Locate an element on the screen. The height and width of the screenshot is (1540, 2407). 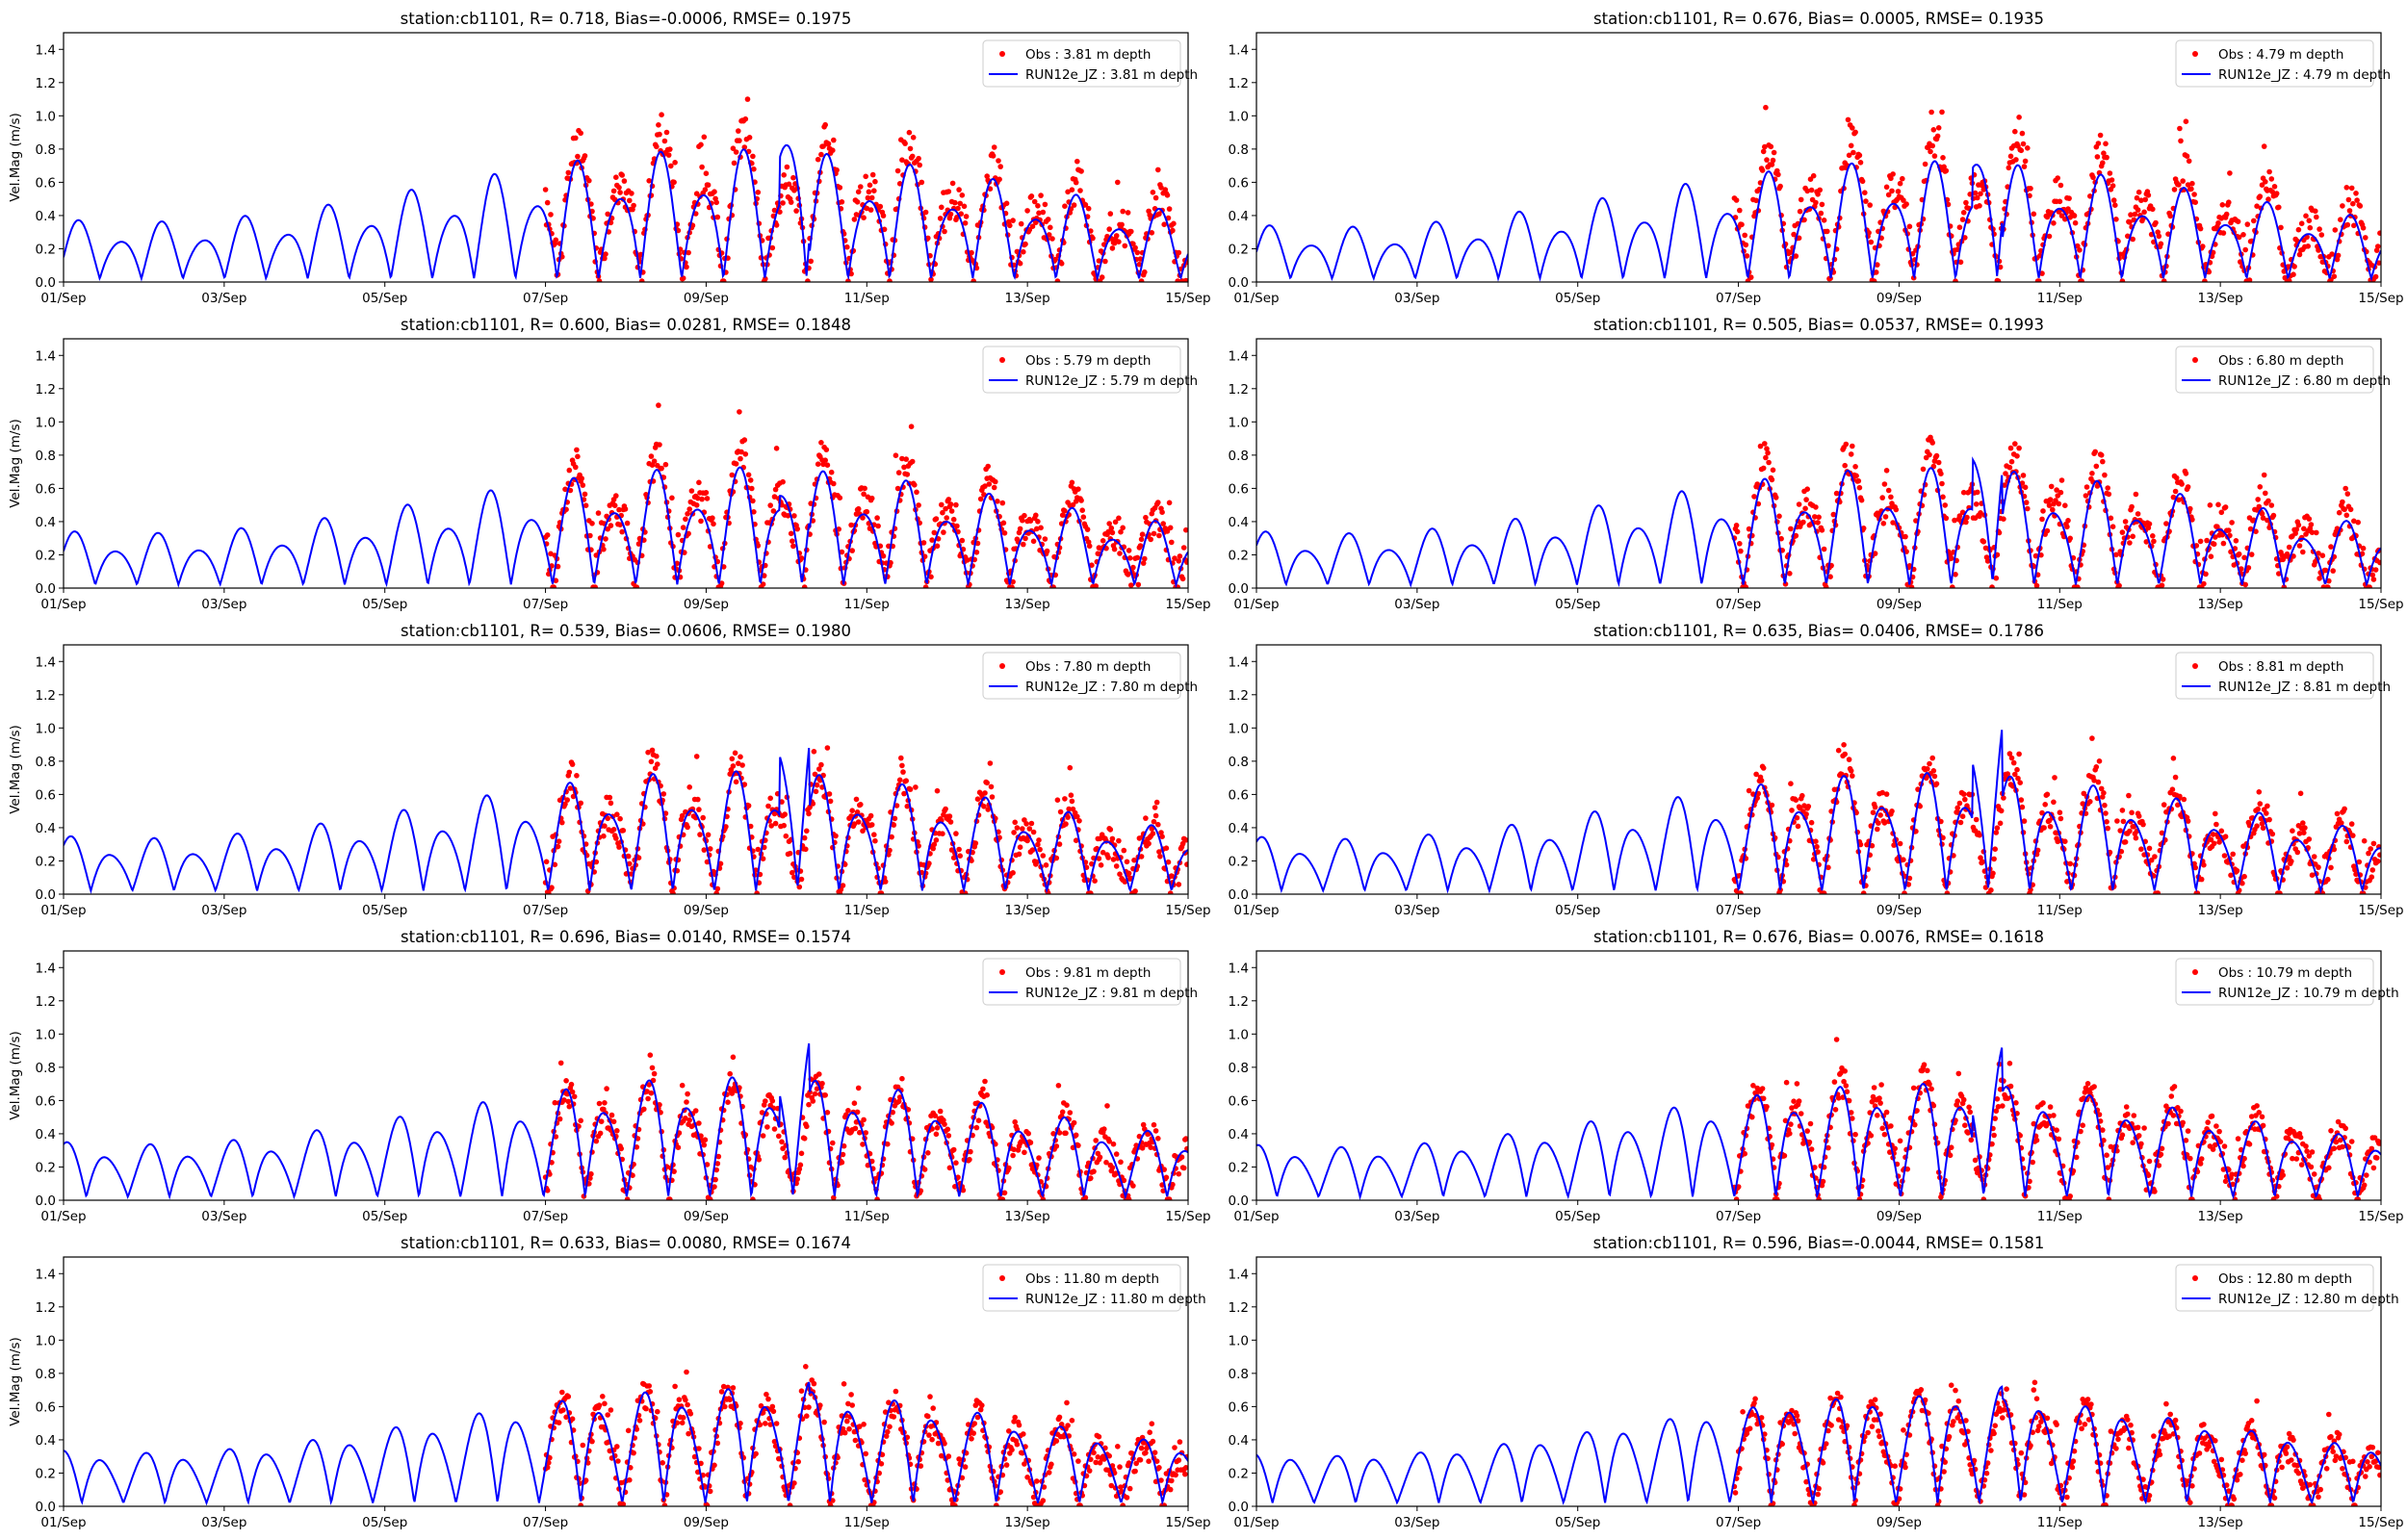
legend-model-label: RUN12e_JZ : 8.81 m depth is located at coordinates (2304, 687).